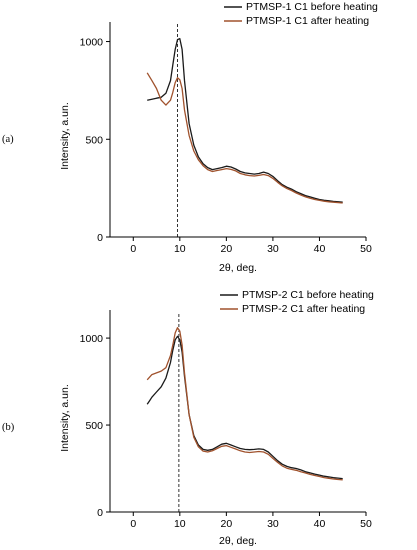 This screenshot has width=417, height=550. Describe the element at coordinates (366, 249) in the screenshot. I see `panel-a-x-tick-label: 50` at that location.